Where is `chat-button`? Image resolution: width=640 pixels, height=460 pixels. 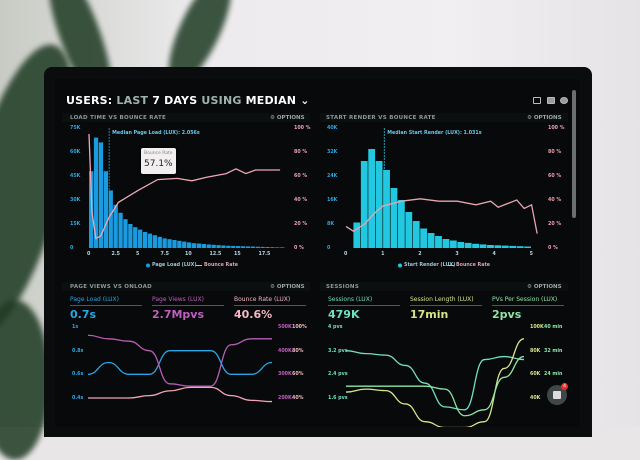
chat-button is located at coordinates (557, 395).